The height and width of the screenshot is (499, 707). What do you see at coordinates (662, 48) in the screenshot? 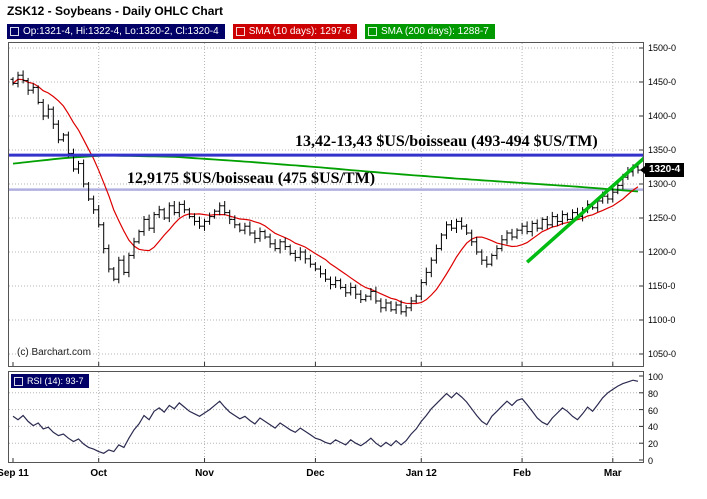
I see `price-axis-label: 1500-0` at bounding box center [662, 48].